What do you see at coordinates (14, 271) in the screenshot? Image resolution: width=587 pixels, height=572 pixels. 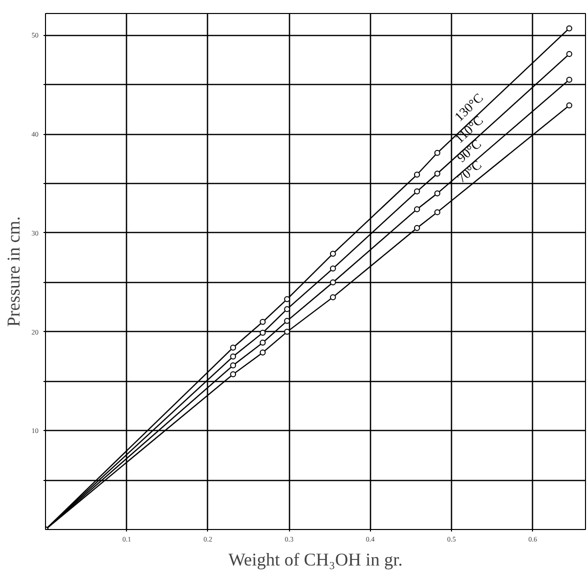 I see `y-axis-title: Pressure in cm.` at bounding box center [14, 271].